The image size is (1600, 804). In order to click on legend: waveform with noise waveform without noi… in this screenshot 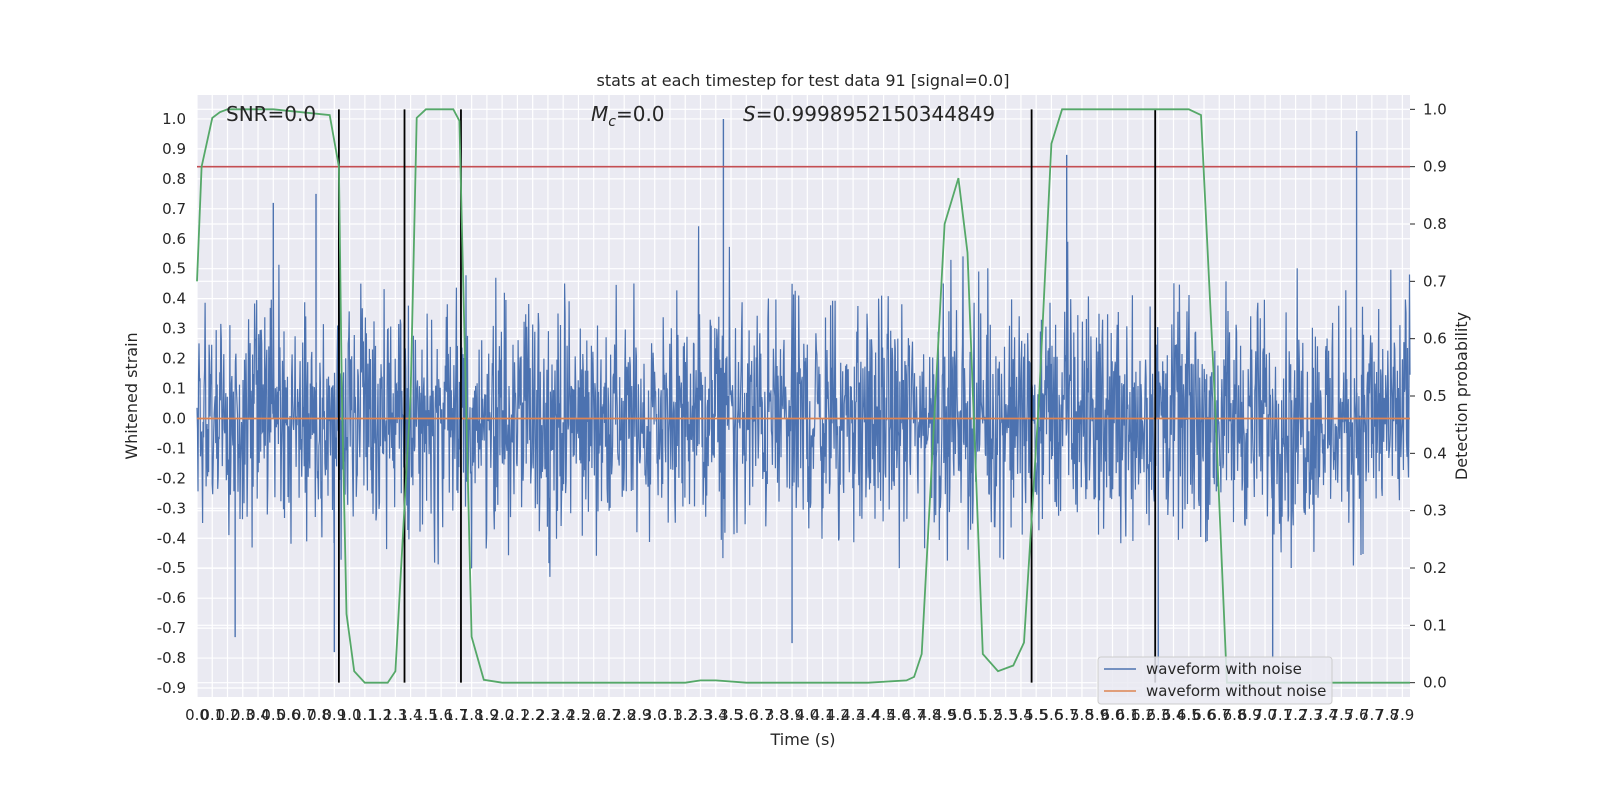, I will do `click(1215, 680)`.